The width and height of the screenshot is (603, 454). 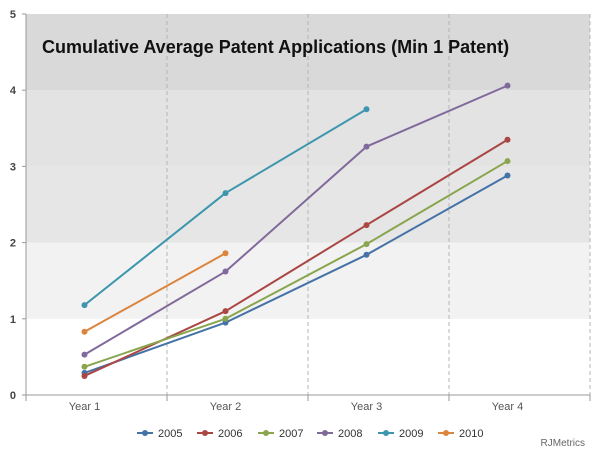 I want to click on legend-marker-2008, so click(x=325, y=433).